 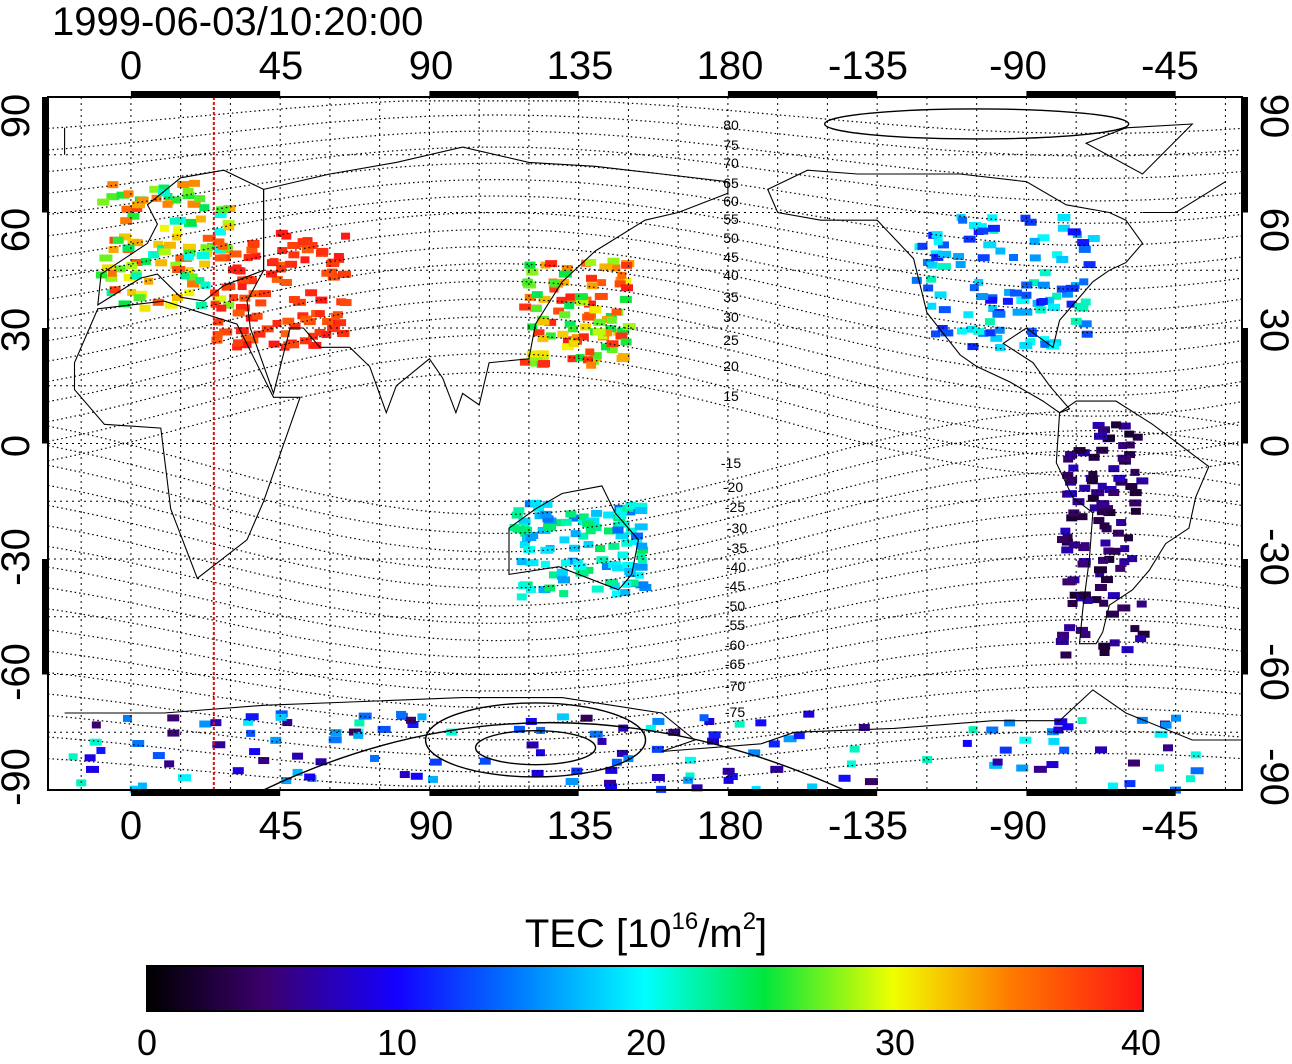 I want to click on tick-bar-top, so click(x=504, y=94).